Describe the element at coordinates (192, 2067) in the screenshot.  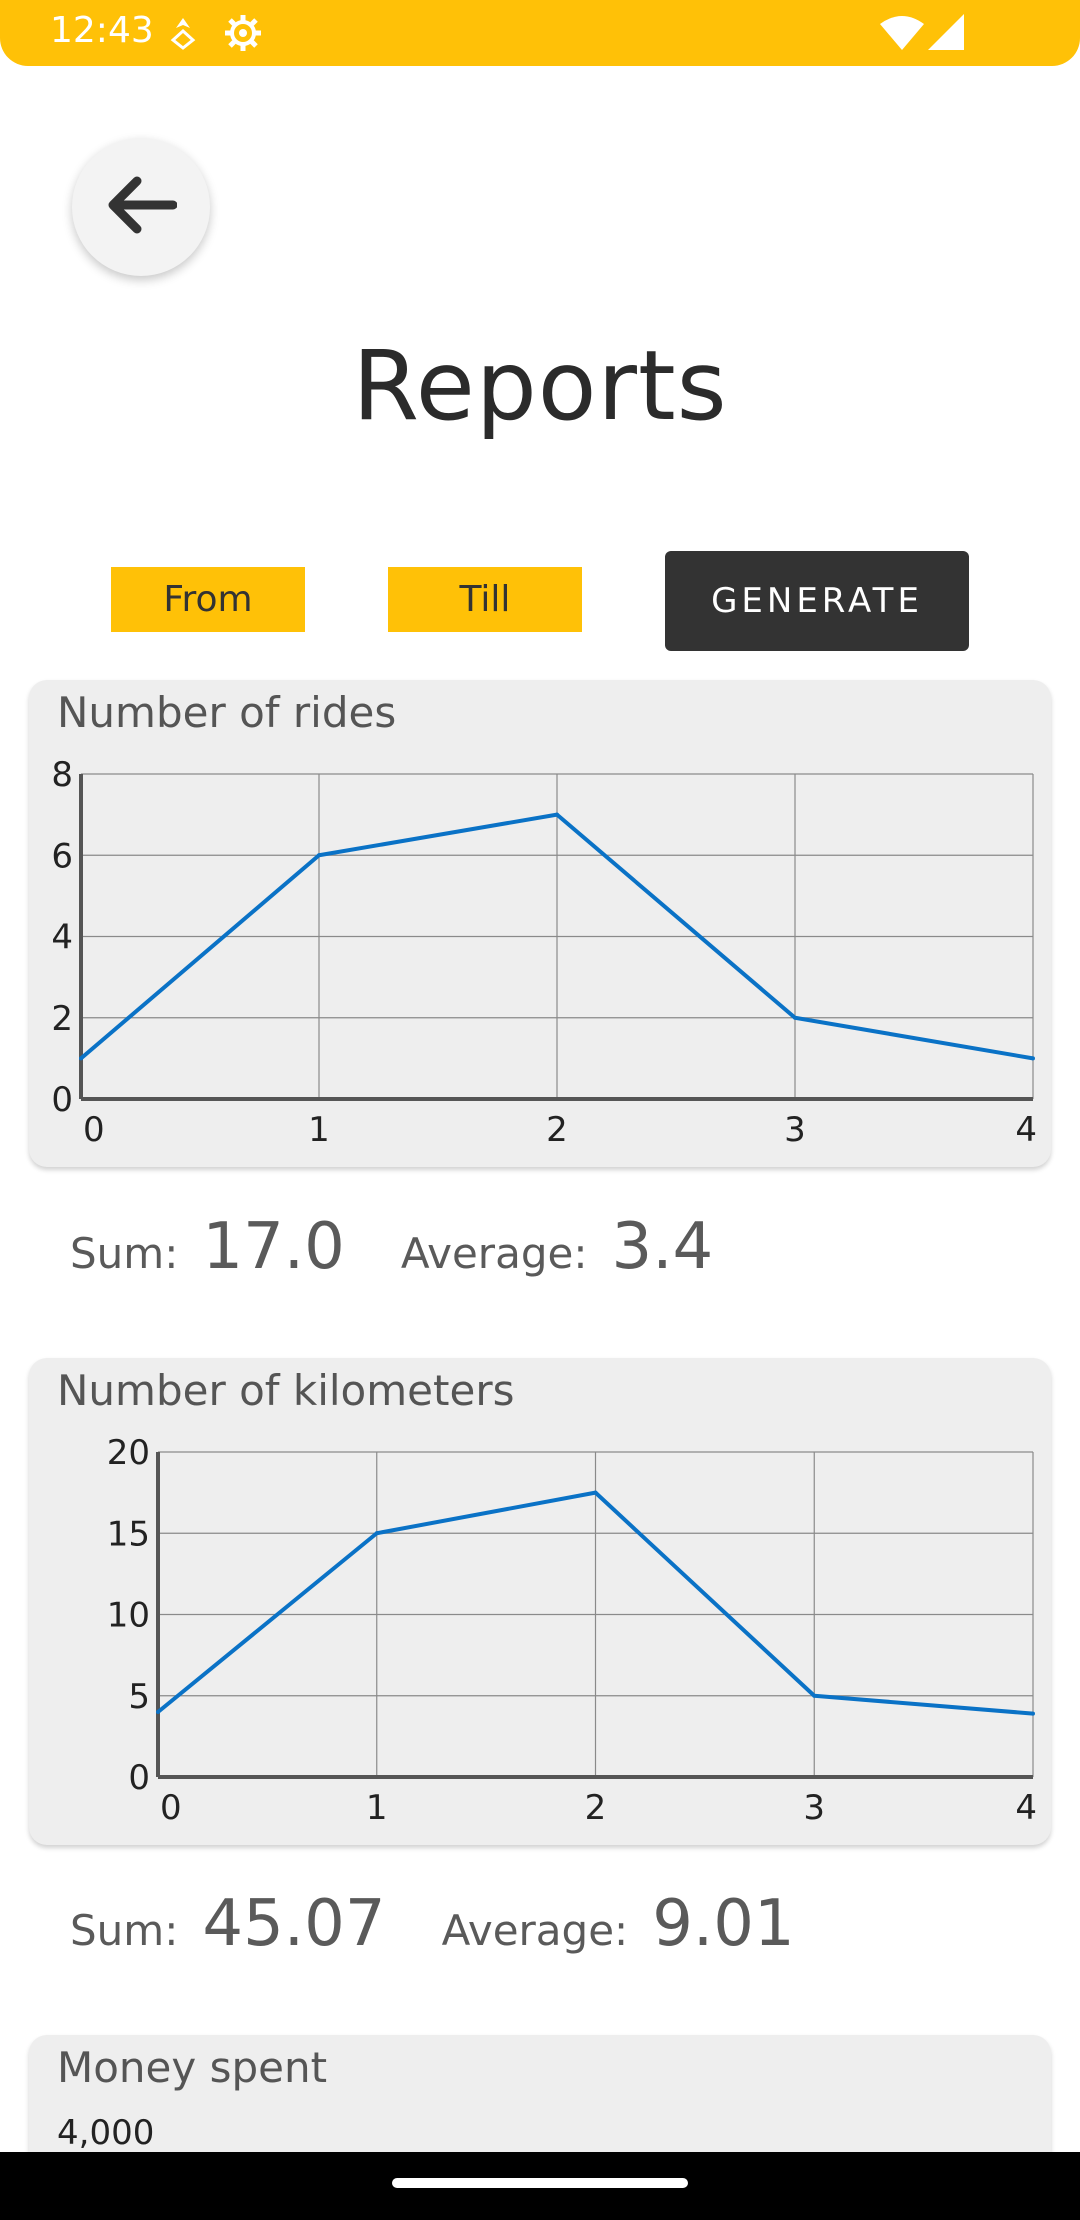
I see `money-chart-title: Money spent` at that location.